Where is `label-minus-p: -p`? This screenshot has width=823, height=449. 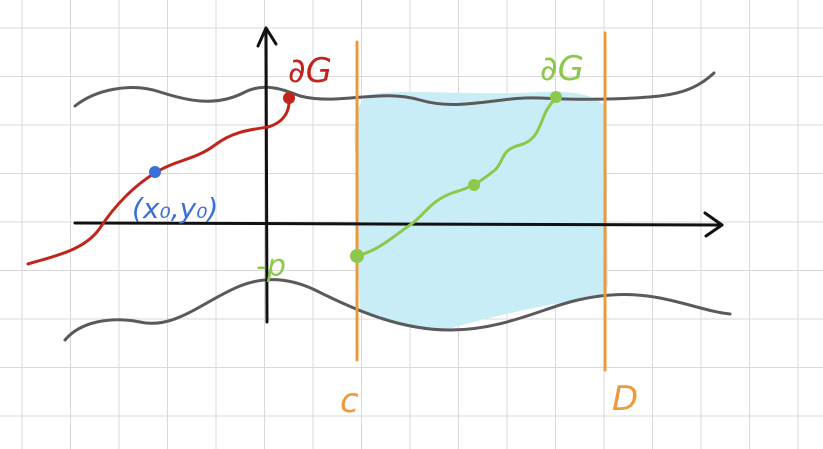 label-minus-p: -p is located at coordinates (271, 266).